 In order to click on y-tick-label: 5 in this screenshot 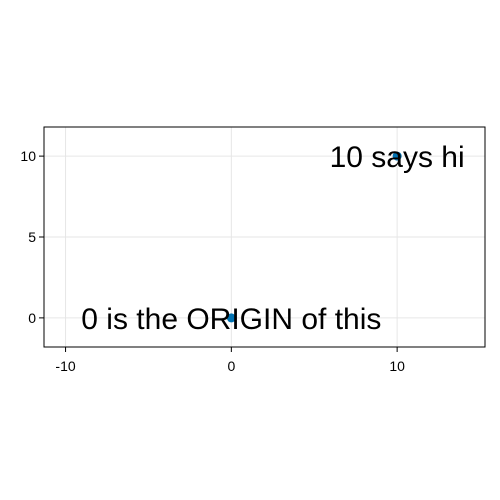, I will do `click(32, 237)`.